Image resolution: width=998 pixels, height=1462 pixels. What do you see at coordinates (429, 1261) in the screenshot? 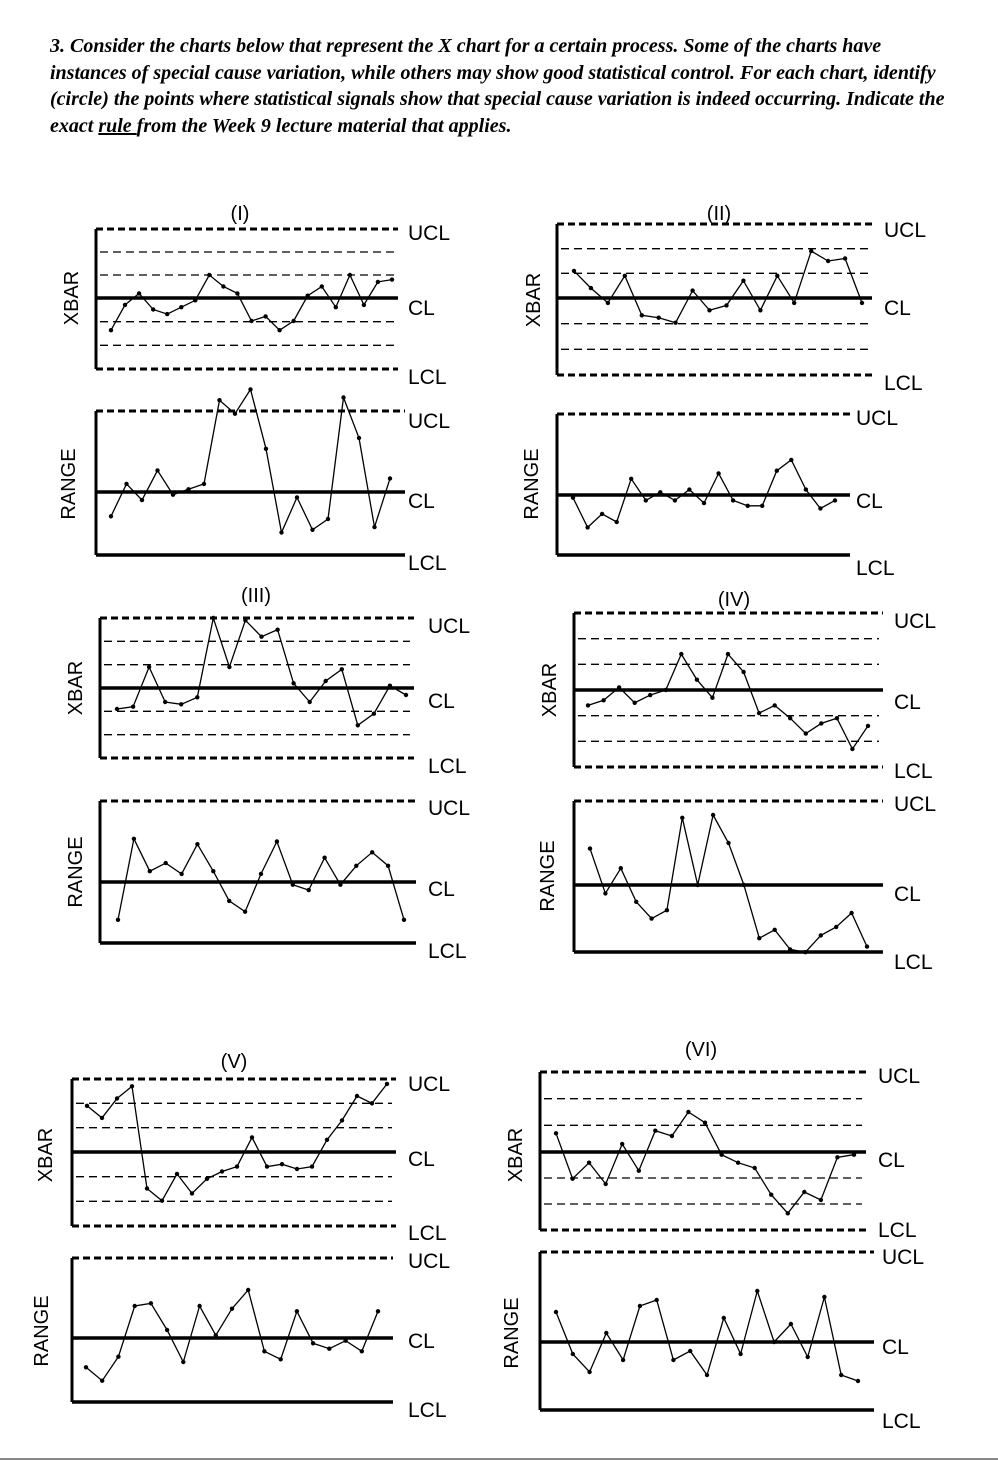
I see `range-ucl-label-5: UCL` at bounding box center [429, 1261].